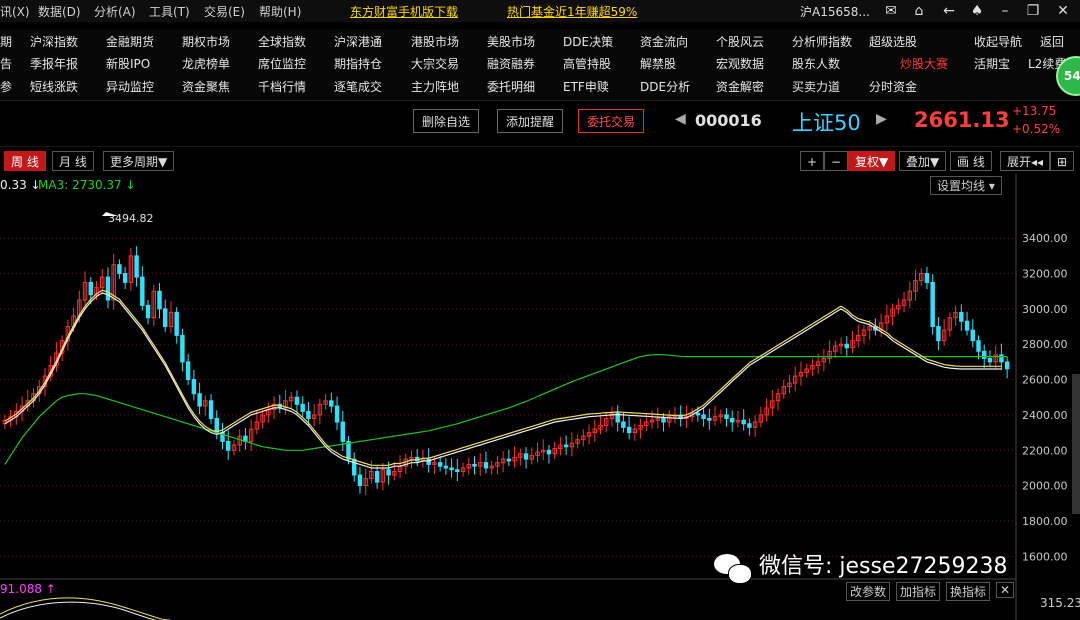  What do you see at coordinates (6, 64) in the screenshot?
I see `nav-item: 告` at bounding box center [6, 64].